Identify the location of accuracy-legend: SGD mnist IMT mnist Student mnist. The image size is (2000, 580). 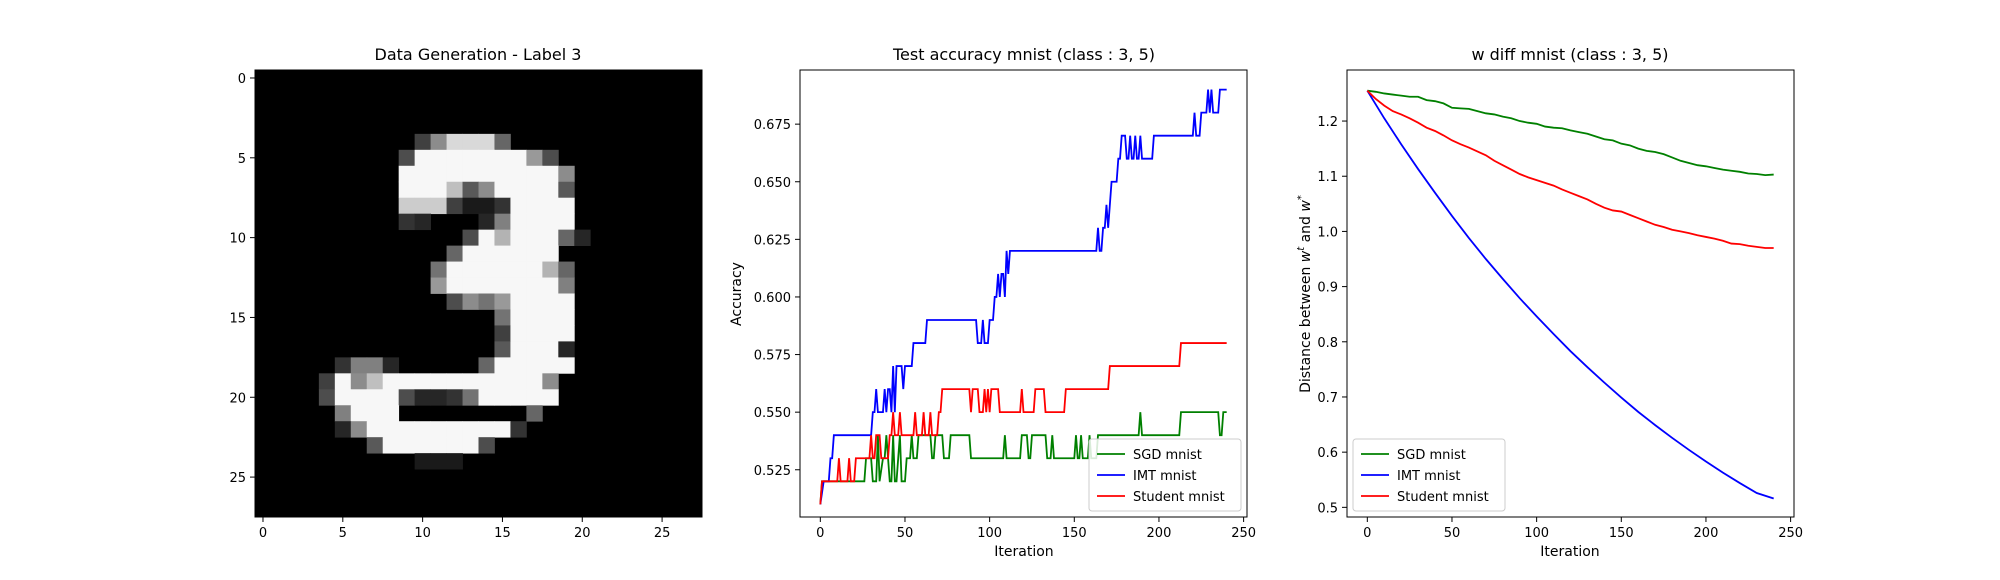
(1165, 475).